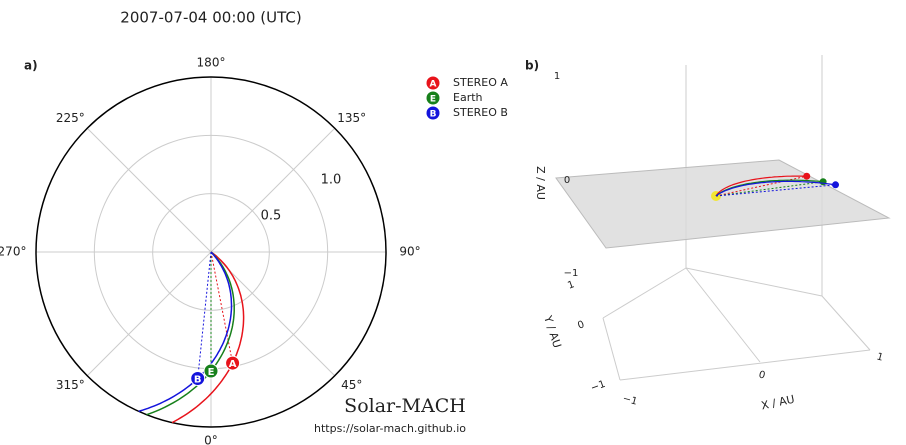 The image size is (906, 445). I want to click on legend-label: Earth, so click(468, 97).